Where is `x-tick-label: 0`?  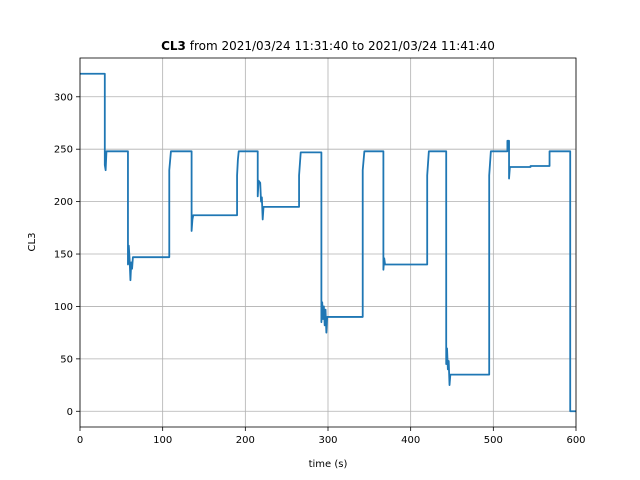 x-tick-label: 0 is located at coordinates (80, 440).